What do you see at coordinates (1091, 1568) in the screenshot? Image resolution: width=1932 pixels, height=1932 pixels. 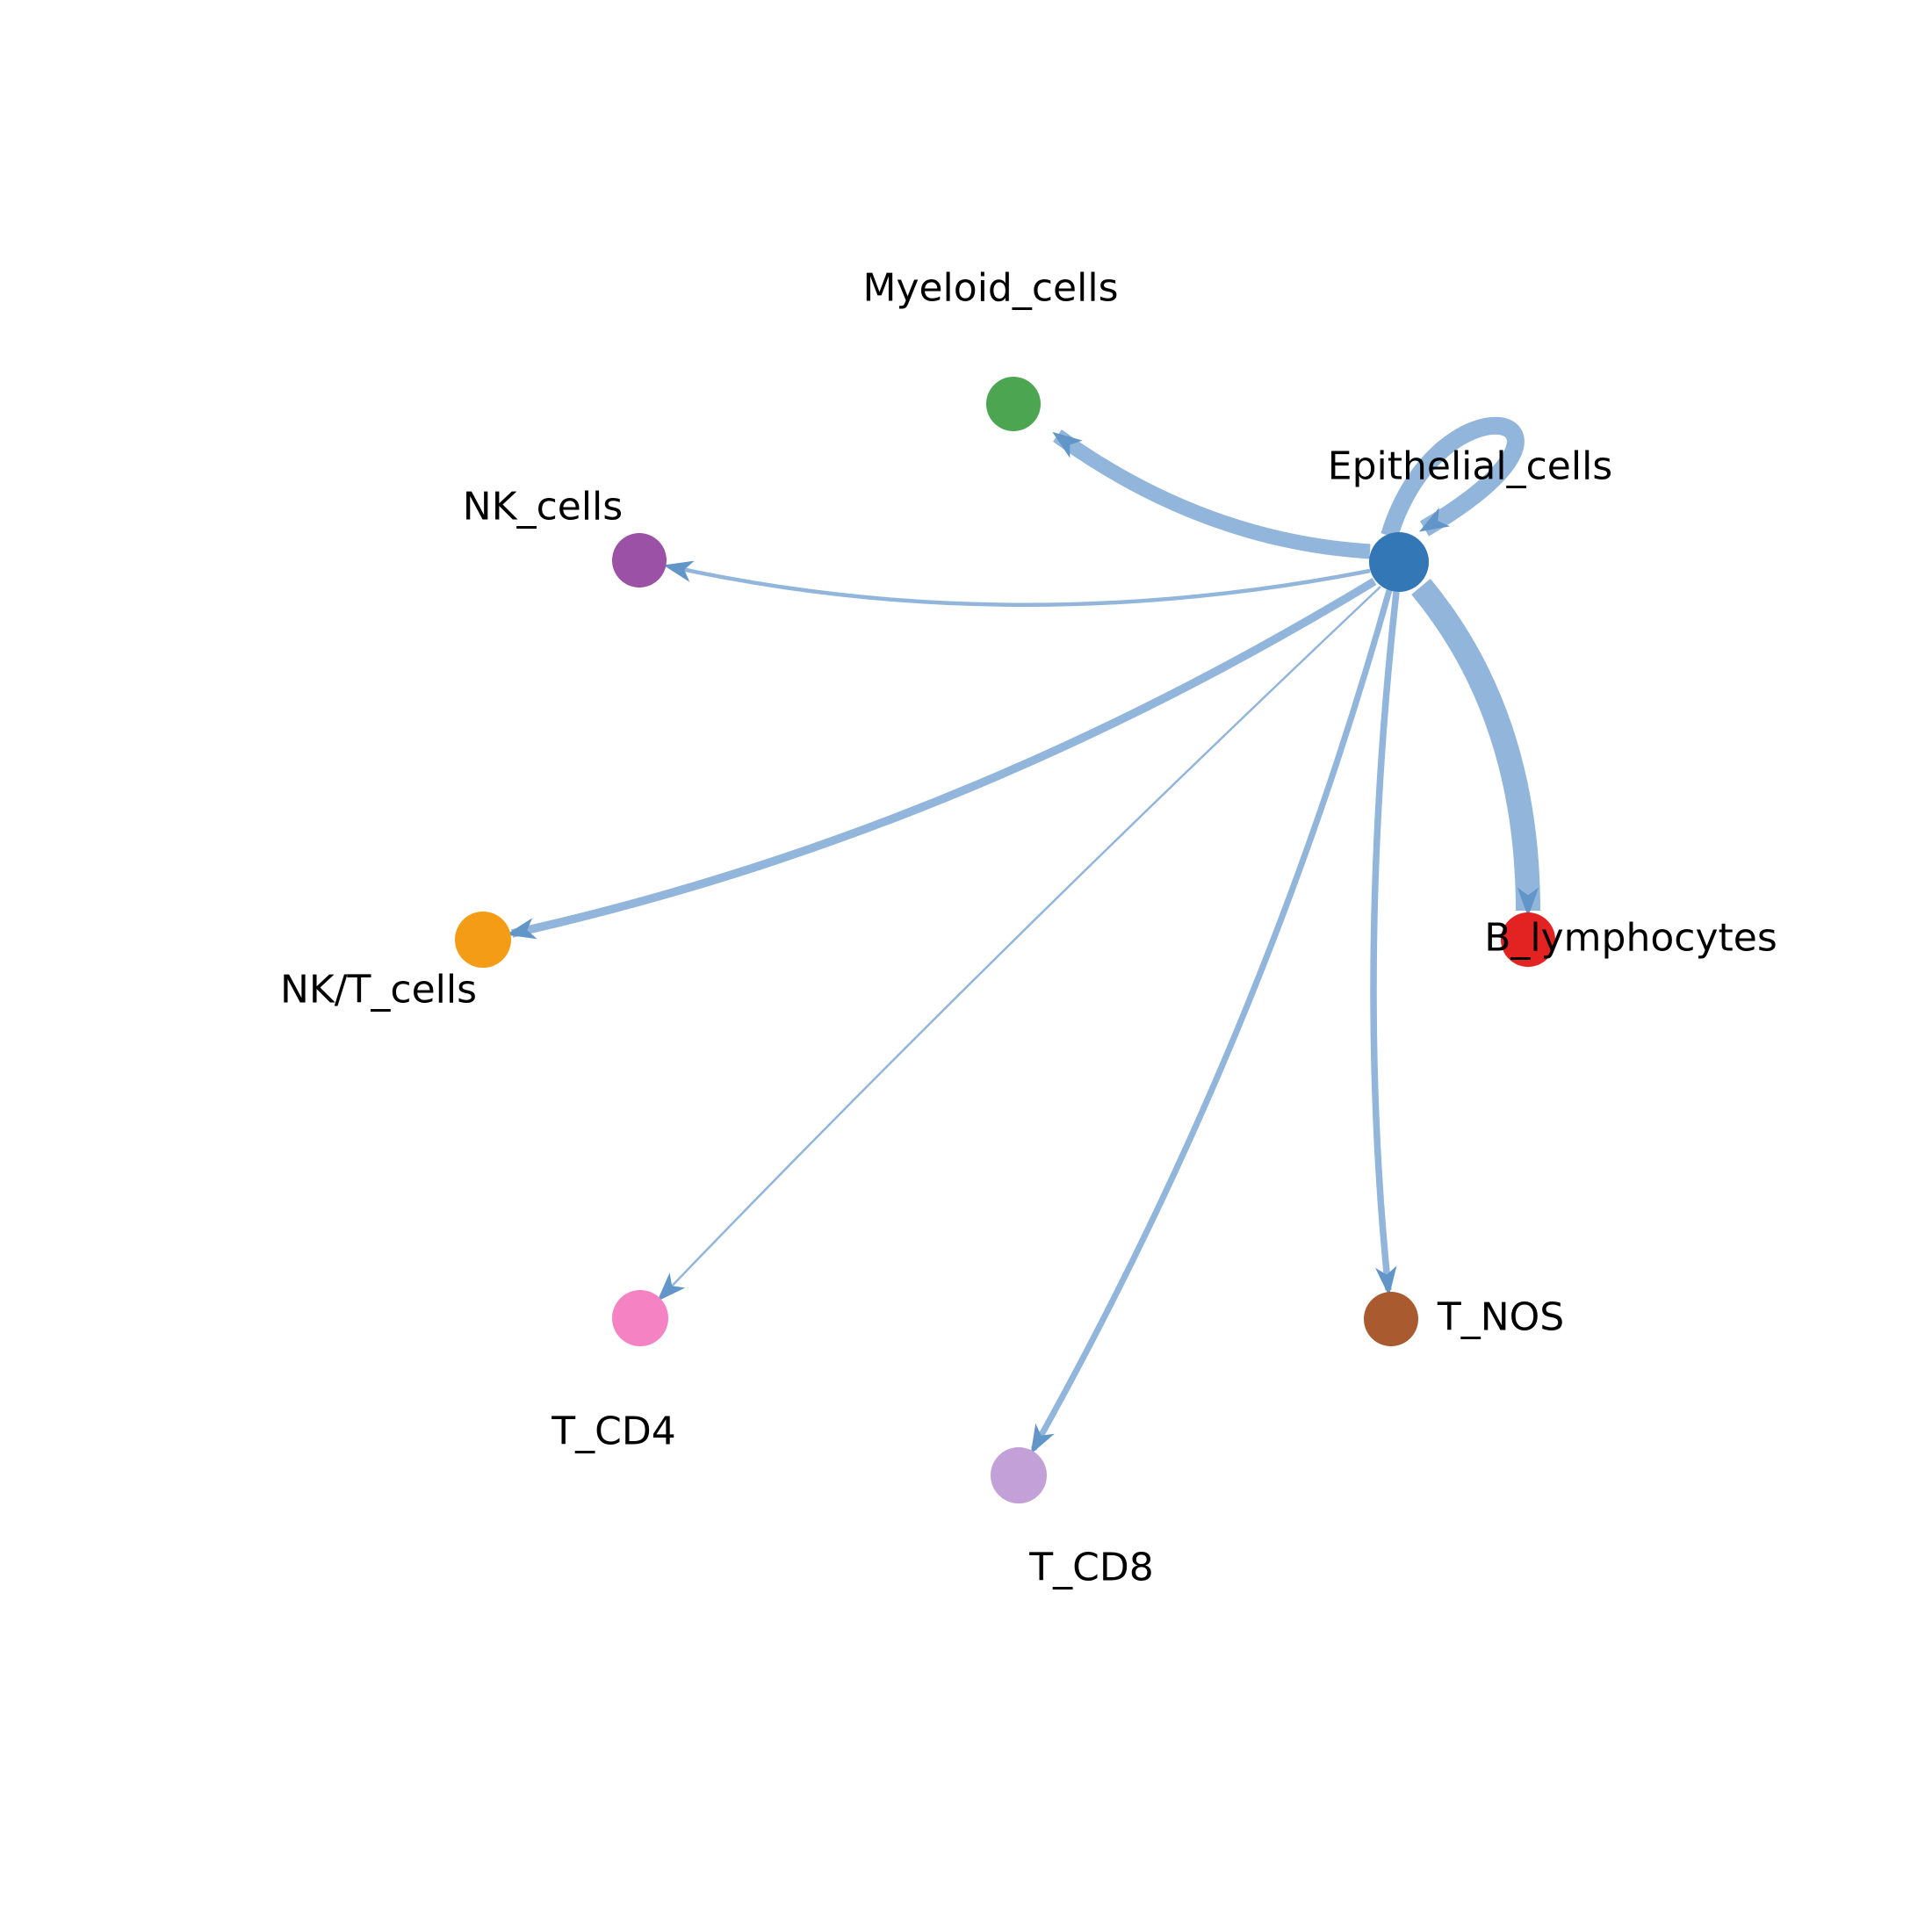 I see `node-label-T_CD8: T_CD8` at bounding box center [1091, 1568].